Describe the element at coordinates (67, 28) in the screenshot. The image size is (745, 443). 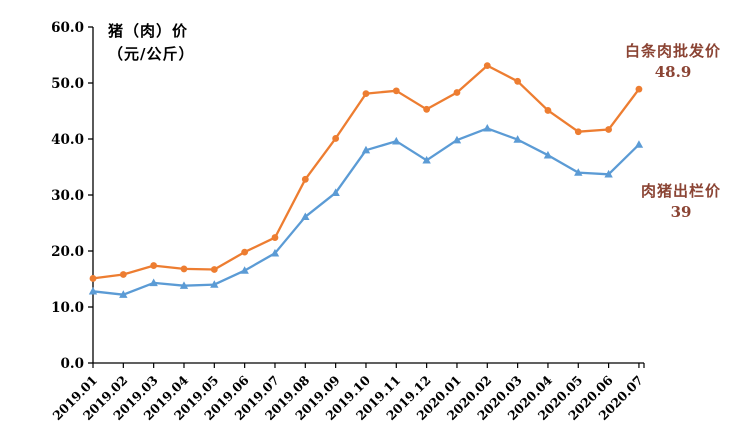
I see `y-tick-label: 60.0` at that location.